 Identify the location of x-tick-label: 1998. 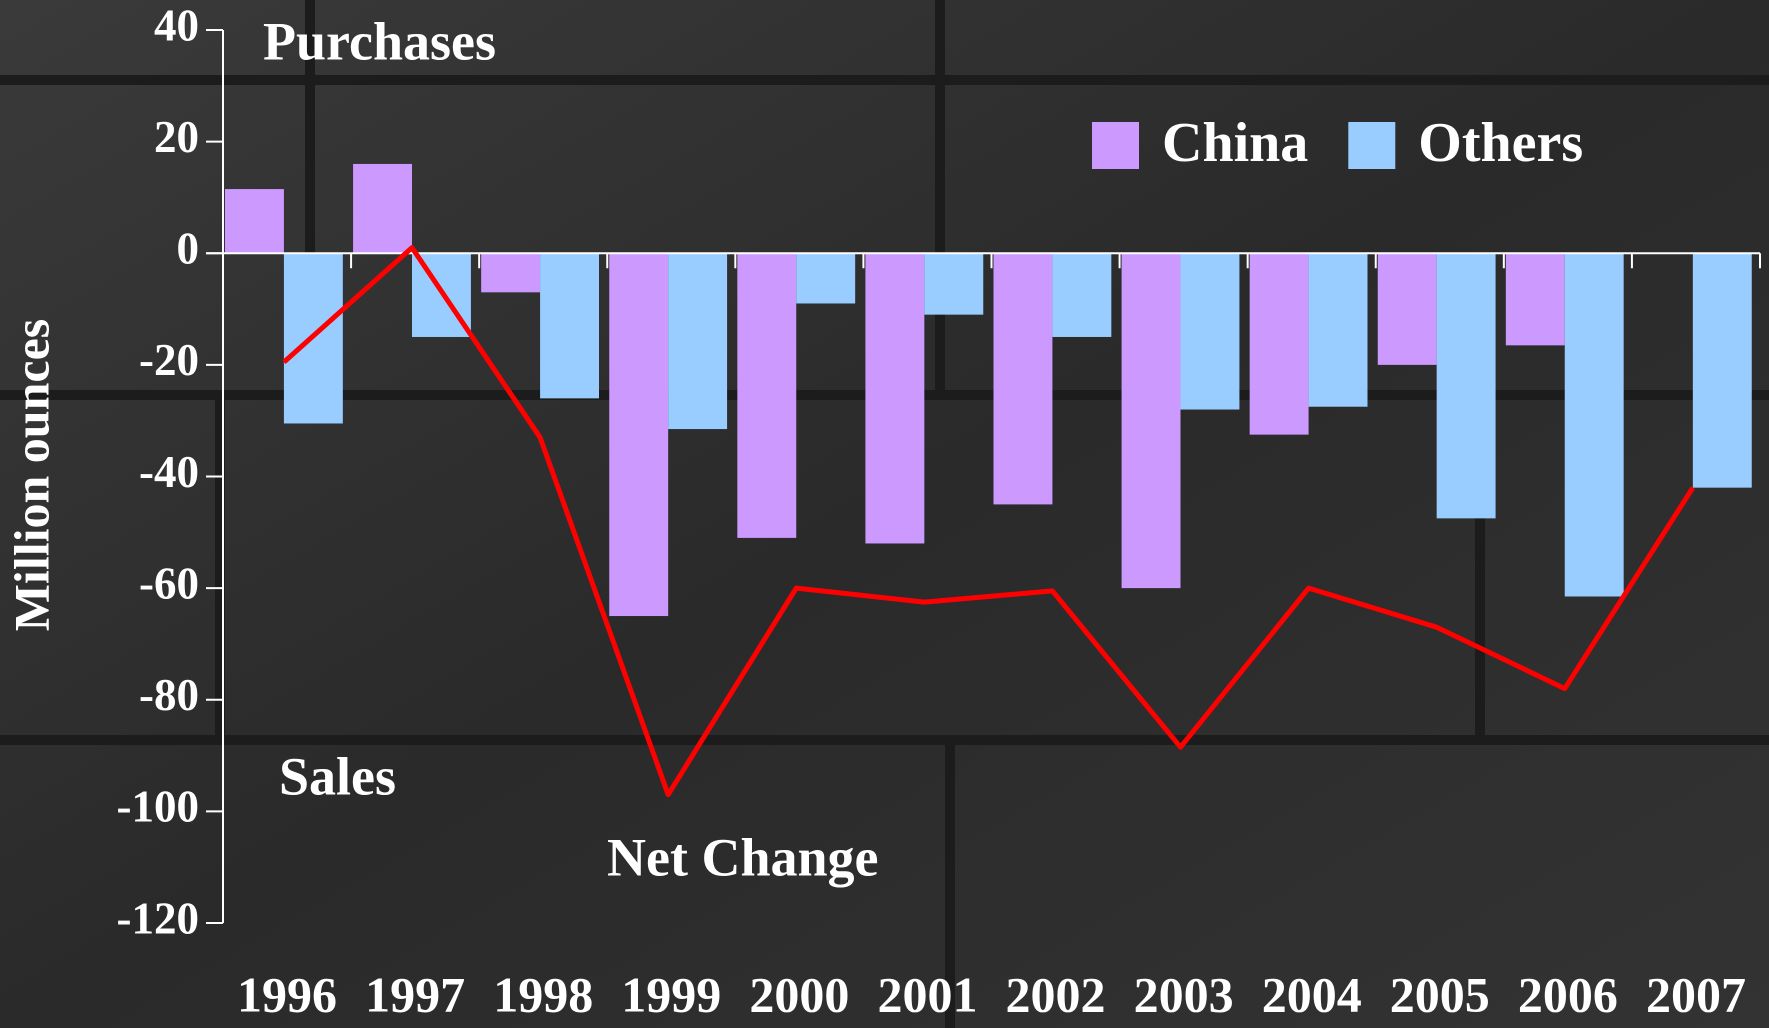
(543, 994).